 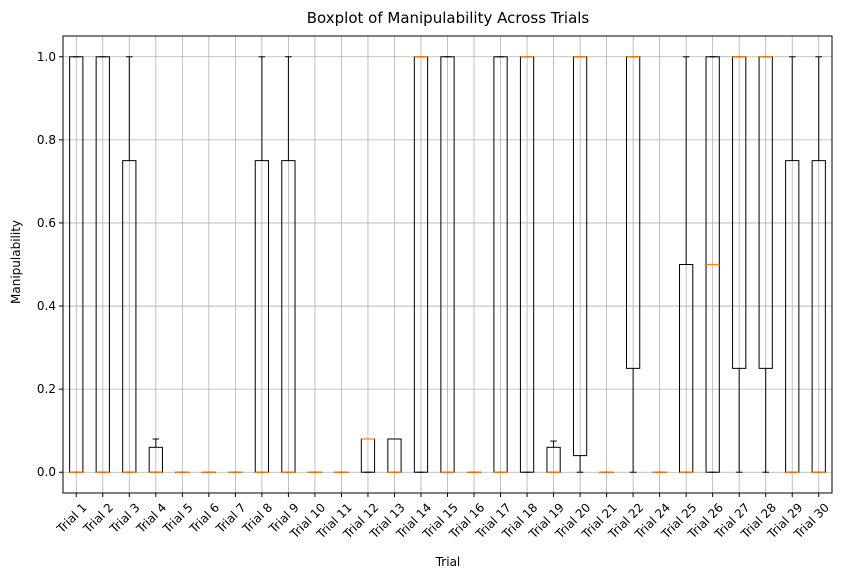 I want to click on x-tick-label: Trial 3, so click(x=125, y=518).